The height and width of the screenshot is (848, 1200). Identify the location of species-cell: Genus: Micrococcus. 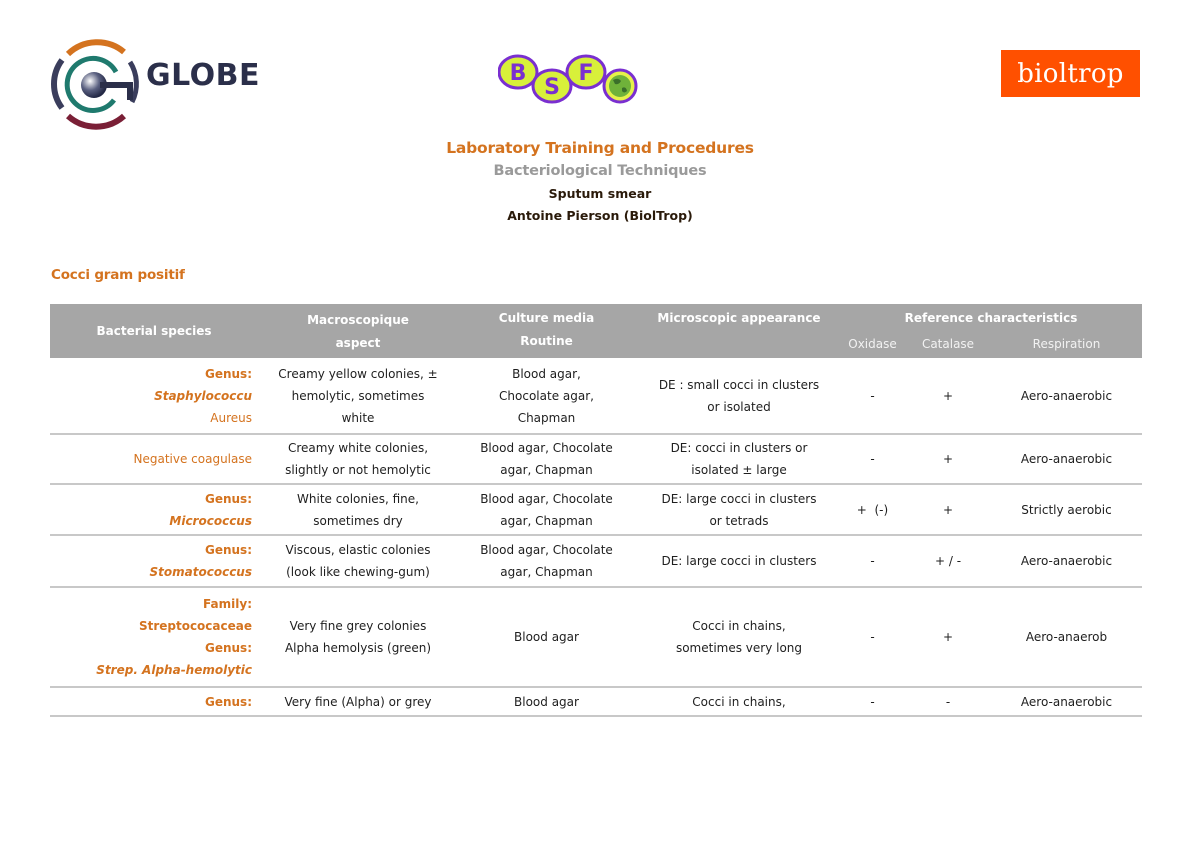
(151, 509).